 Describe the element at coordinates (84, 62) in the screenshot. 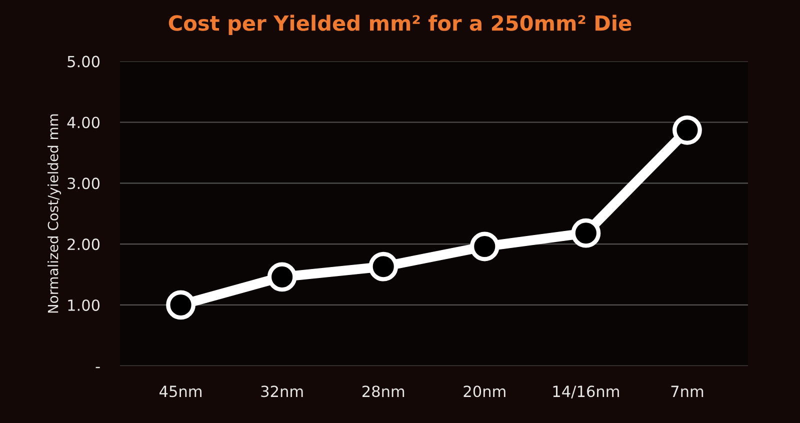

I see `y-tick-label: 5.00` at that location.